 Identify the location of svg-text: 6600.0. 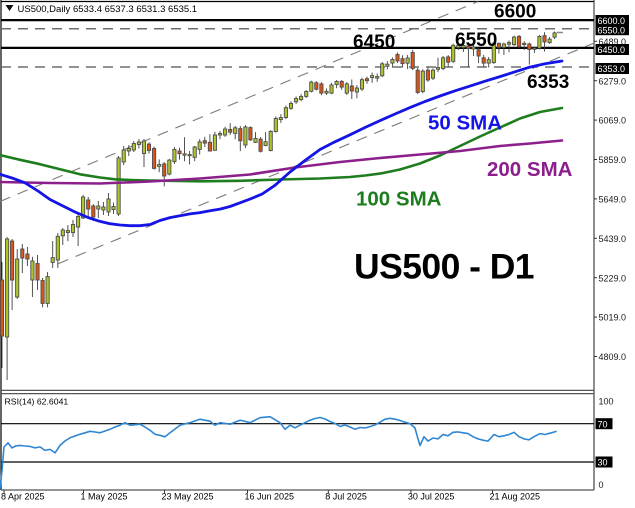
(612, 21).